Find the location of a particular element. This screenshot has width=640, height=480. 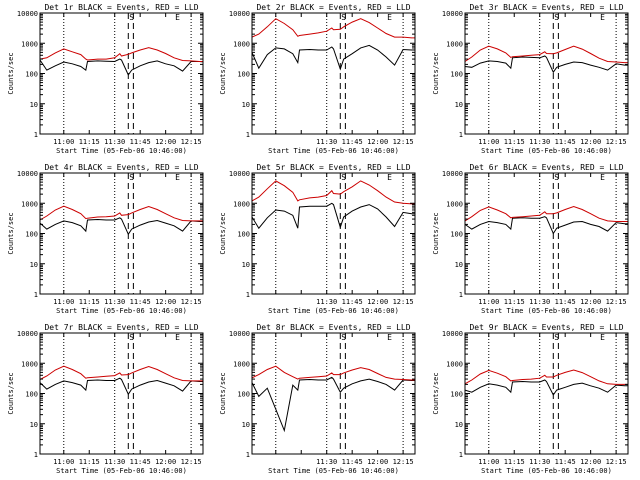

panel-title: Det 6r BLACK = Events, RED = LLD is located at coordinates (546, 167).